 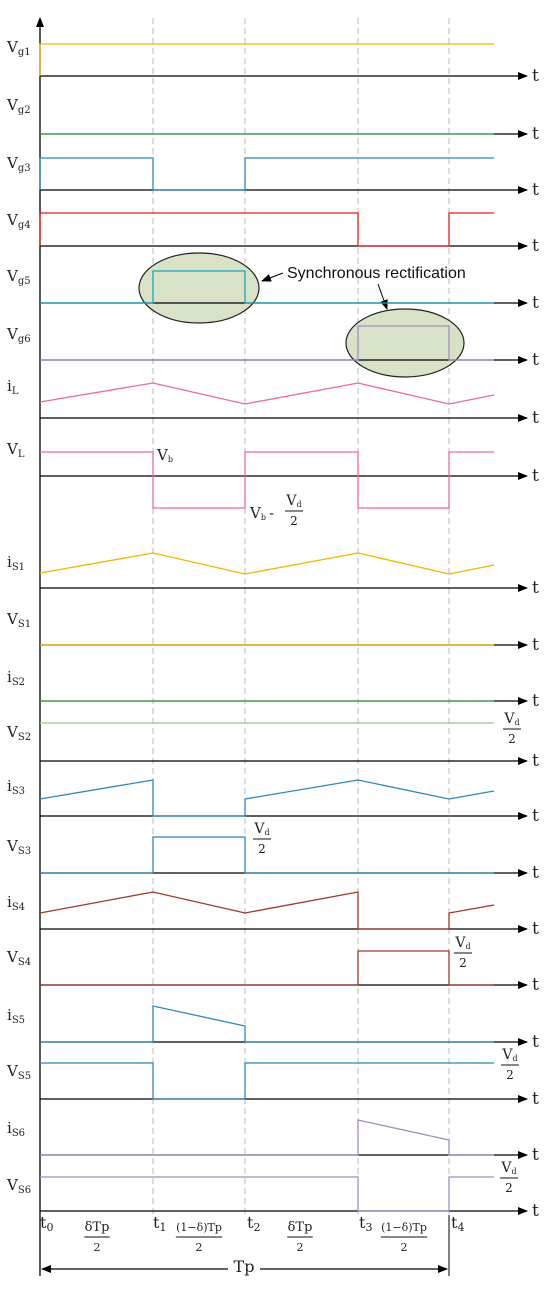 I want to click on waveform-VL, so click(x=267, y=480).